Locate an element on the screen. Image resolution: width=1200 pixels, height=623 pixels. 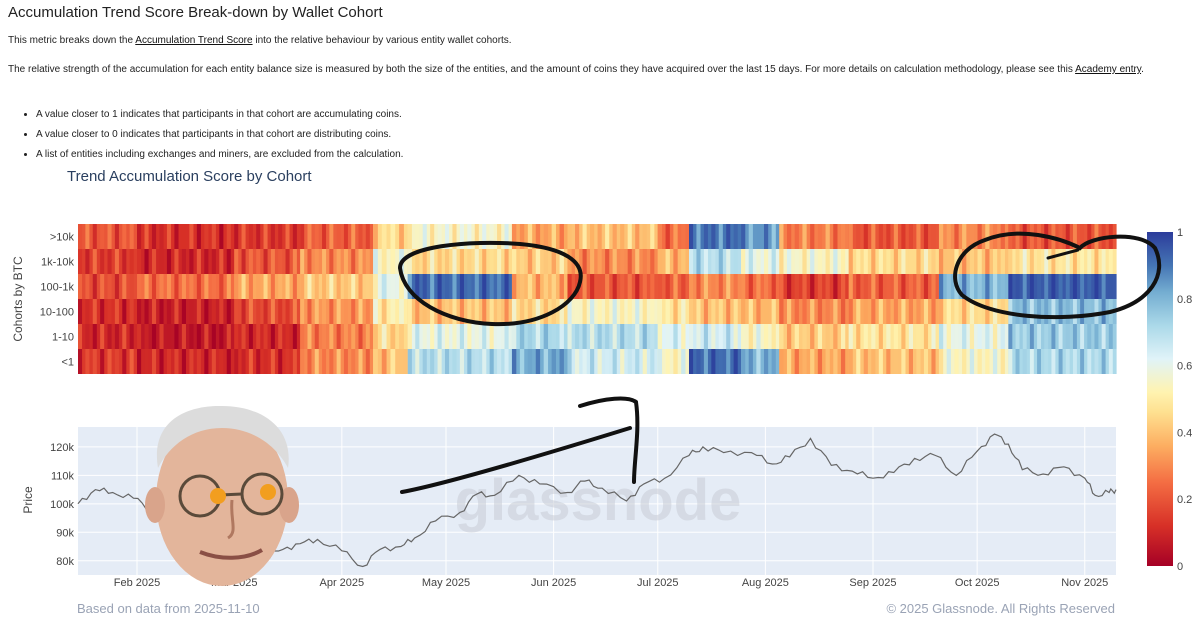
face-nose is located at coordinates (231, 519).